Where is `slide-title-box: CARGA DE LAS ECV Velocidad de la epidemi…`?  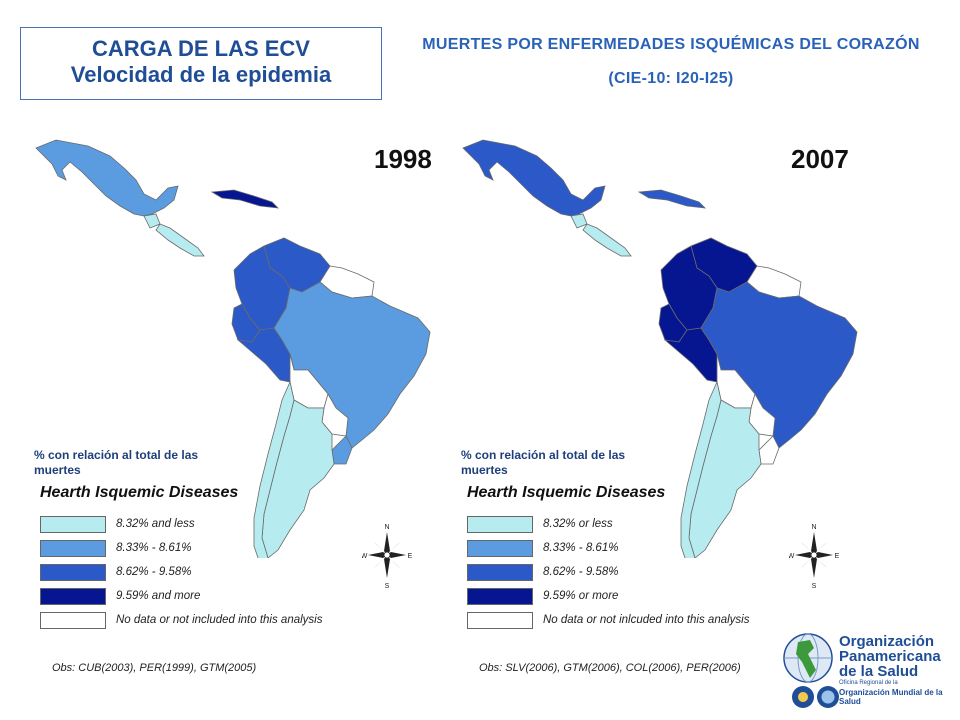 slide-title-box: CARGA DE LAS ECV Velocidad de la epidemi… is located at coordinates (201, 63).